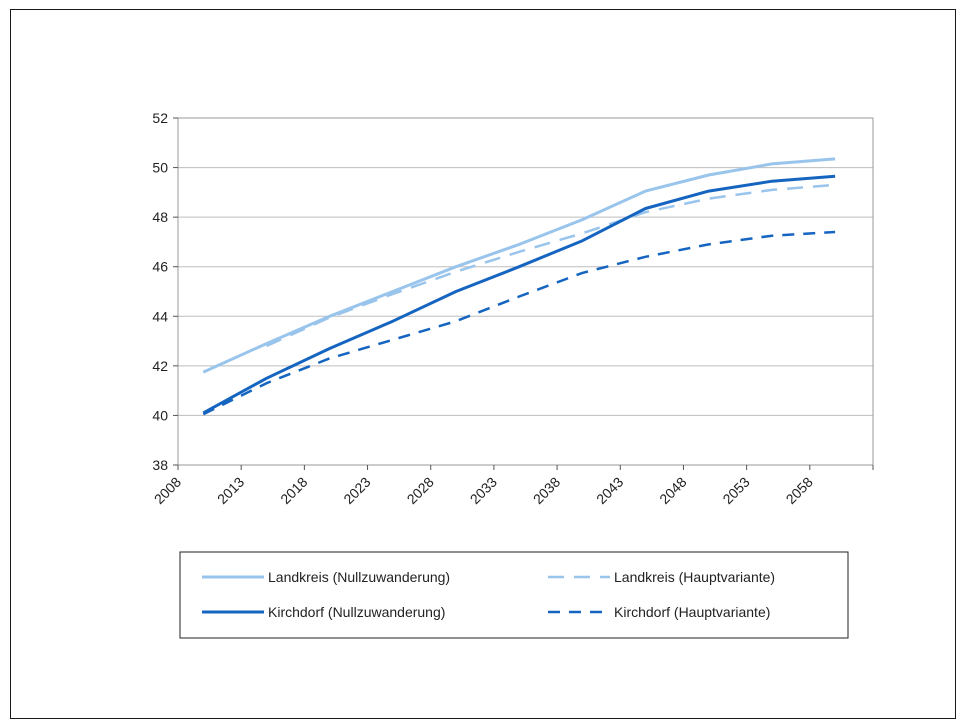 The height and width of the screenshot is (722, 958). I want to click on x-tick-label: 2033, so click(483, 490).